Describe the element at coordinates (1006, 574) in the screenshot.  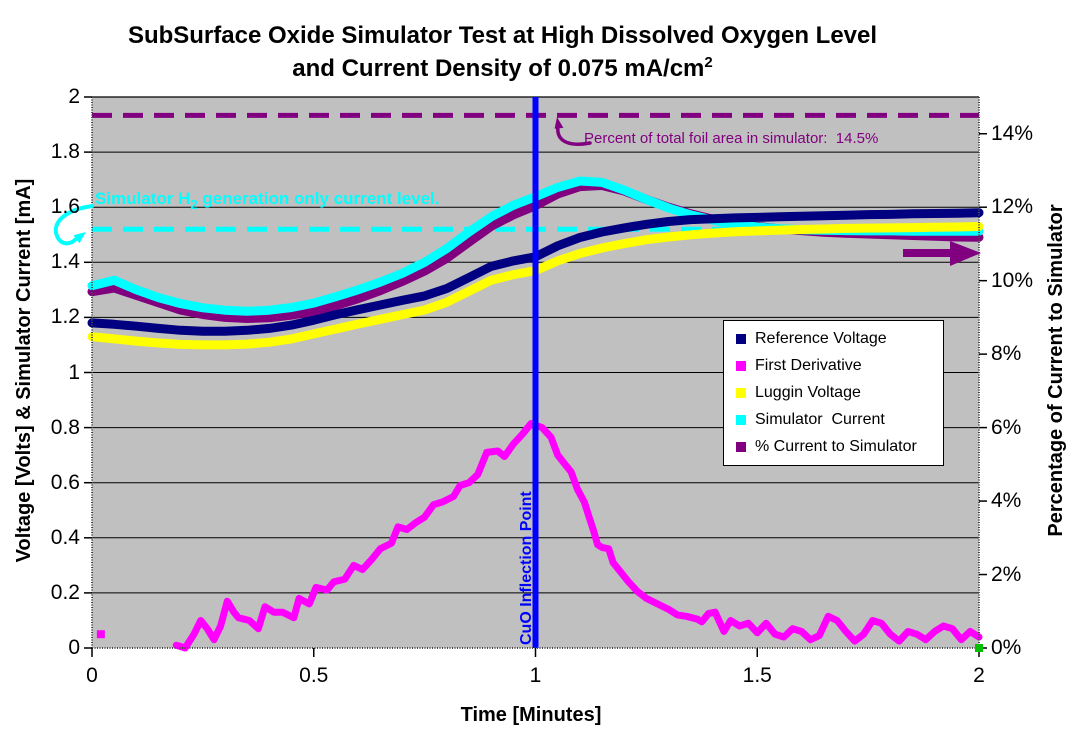
I see `right-axis-tick-label: 2%` at that location.